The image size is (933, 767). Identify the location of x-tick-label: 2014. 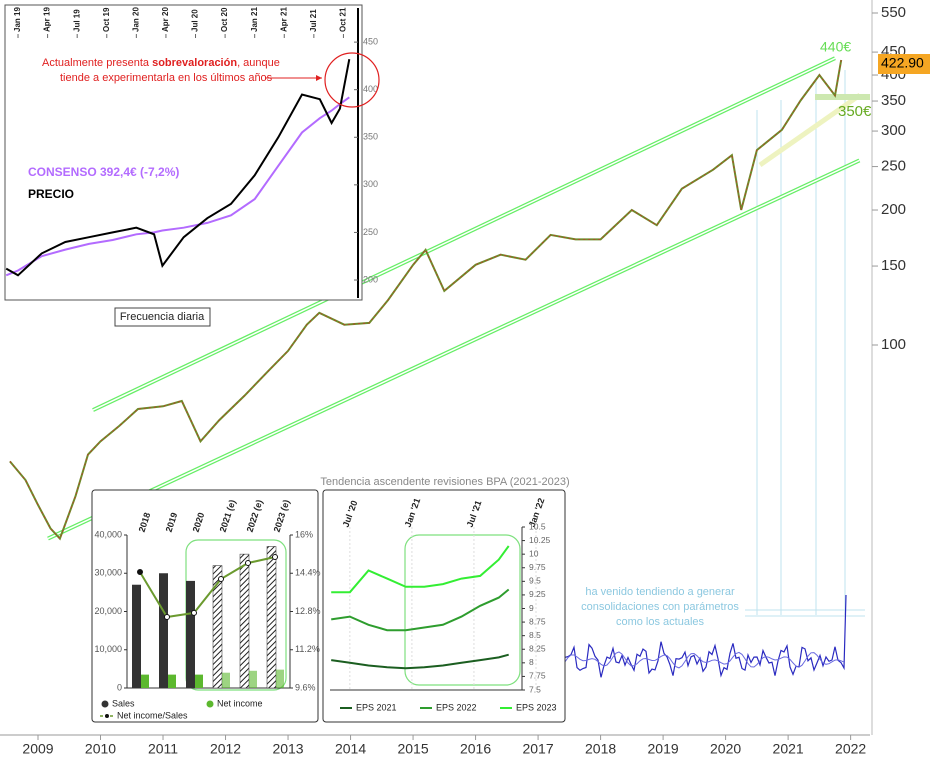
(350, 749).